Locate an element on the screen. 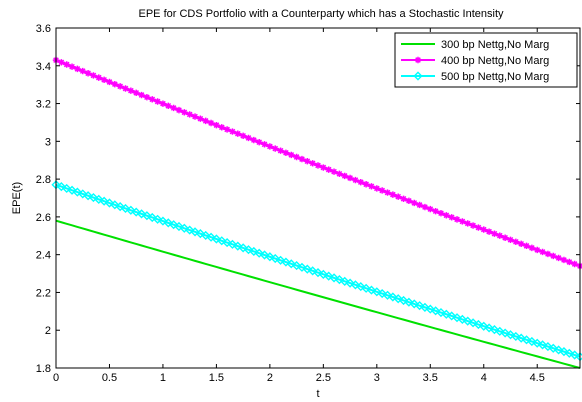 The width and height of the screenshot is (582, 402). legend-label: 500 bp Nettg,No Marg is located at coordinates (495, 77).